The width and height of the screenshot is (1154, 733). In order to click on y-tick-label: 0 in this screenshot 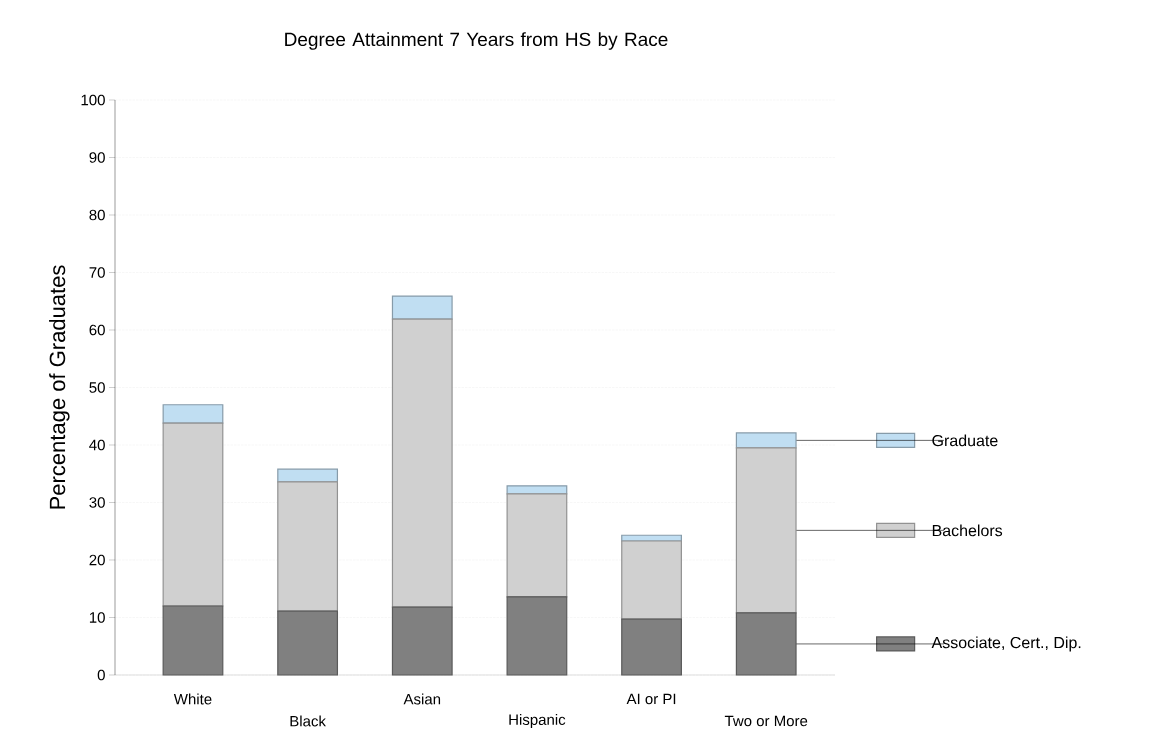, I will do `click(101, 675)`.